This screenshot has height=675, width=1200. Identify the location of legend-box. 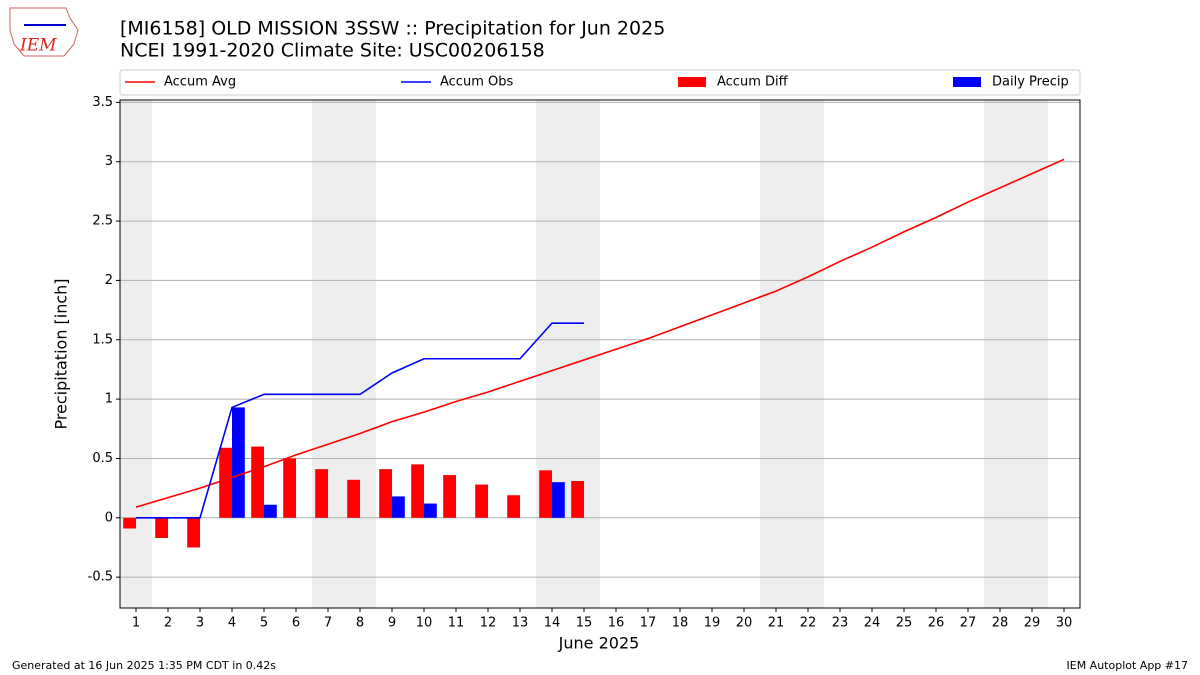
(600, 82).